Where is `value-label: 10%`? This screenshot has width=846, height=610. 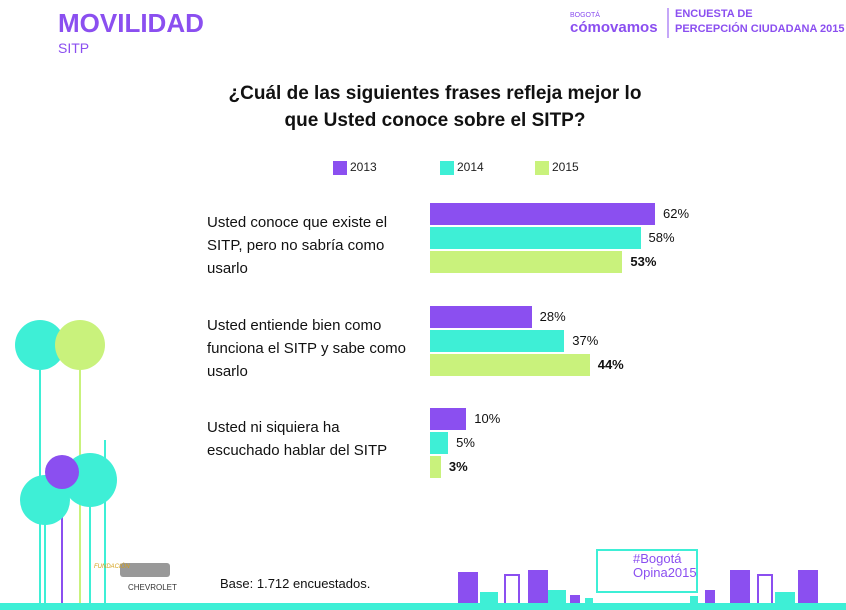
value-label: 10% is located at coordinates (487, 418).